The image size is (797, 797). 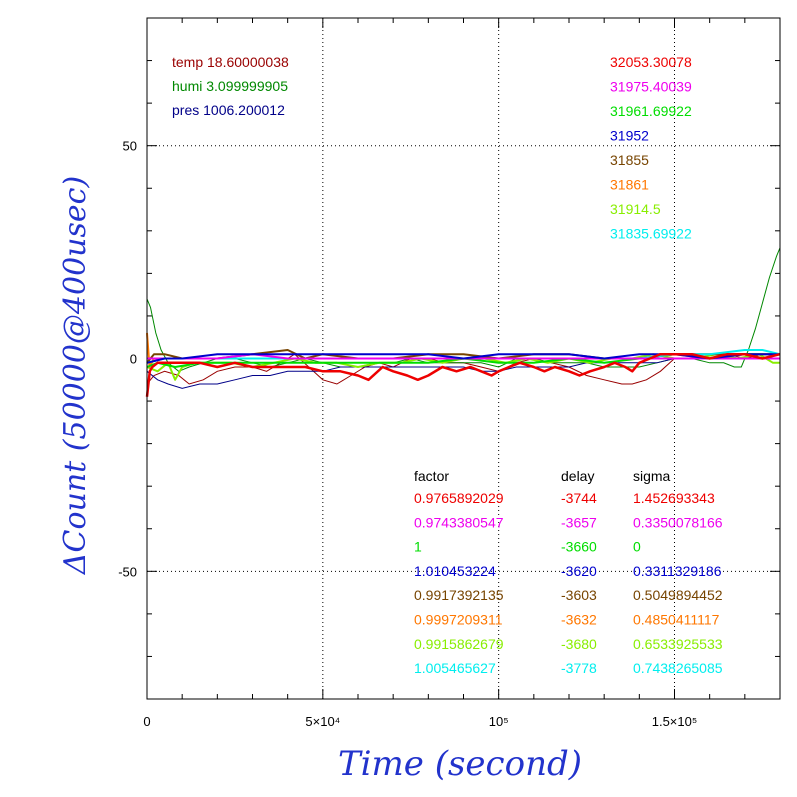 What do you see at coordinates (75, 375) in the screenshot?
I see `y-axis-title: ΔCount (50000@400usec)` at bounding box center [75, 375].